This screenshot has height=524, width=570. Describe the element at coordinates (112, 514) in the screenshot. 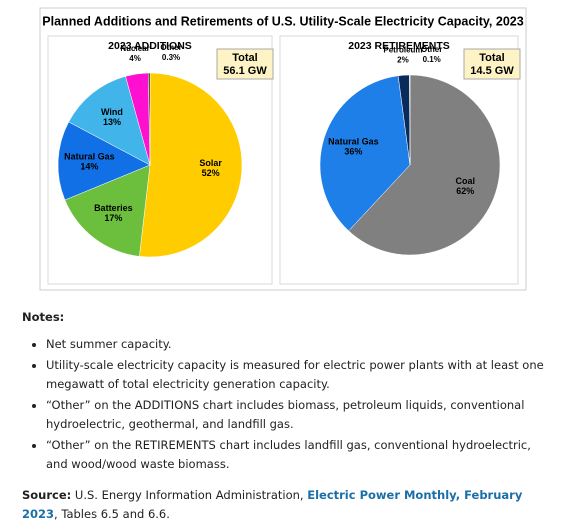

I see `source-suffix: , Tables 6.5 and 6.6.` at that location.